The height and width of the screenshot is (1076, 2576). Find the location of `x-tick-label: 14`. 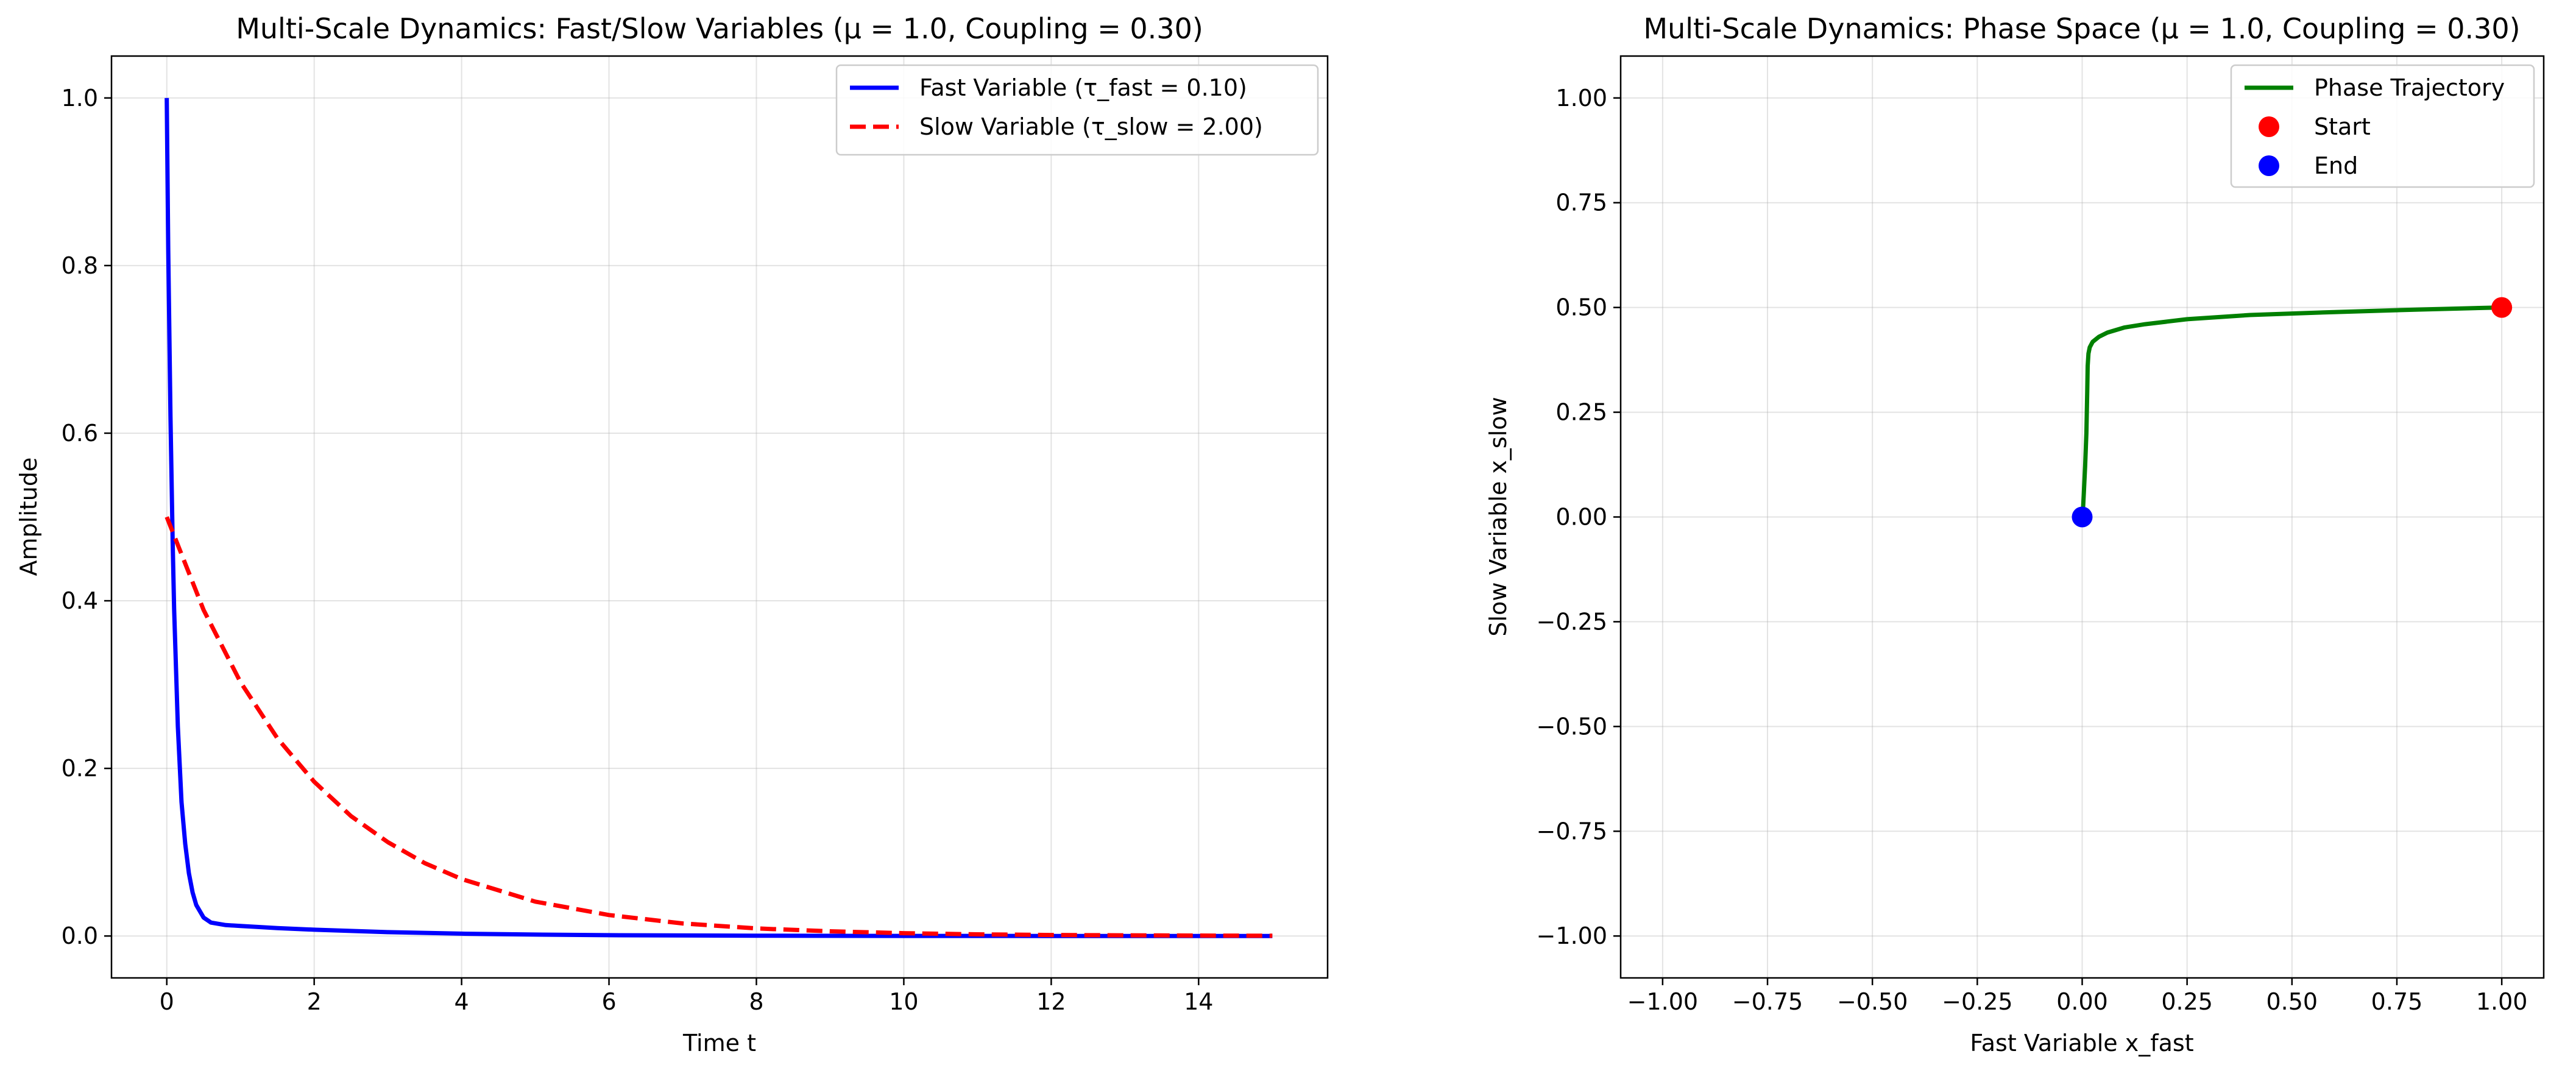

x-tick-label: 14 is located at coordinates (1198, 1001).